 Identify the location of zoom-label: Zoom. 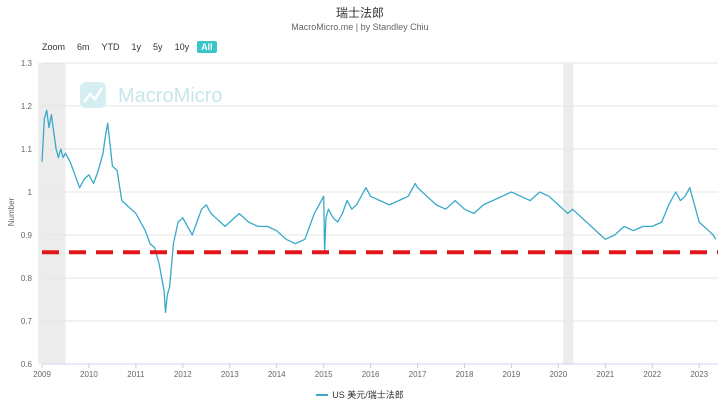
(54, 47).